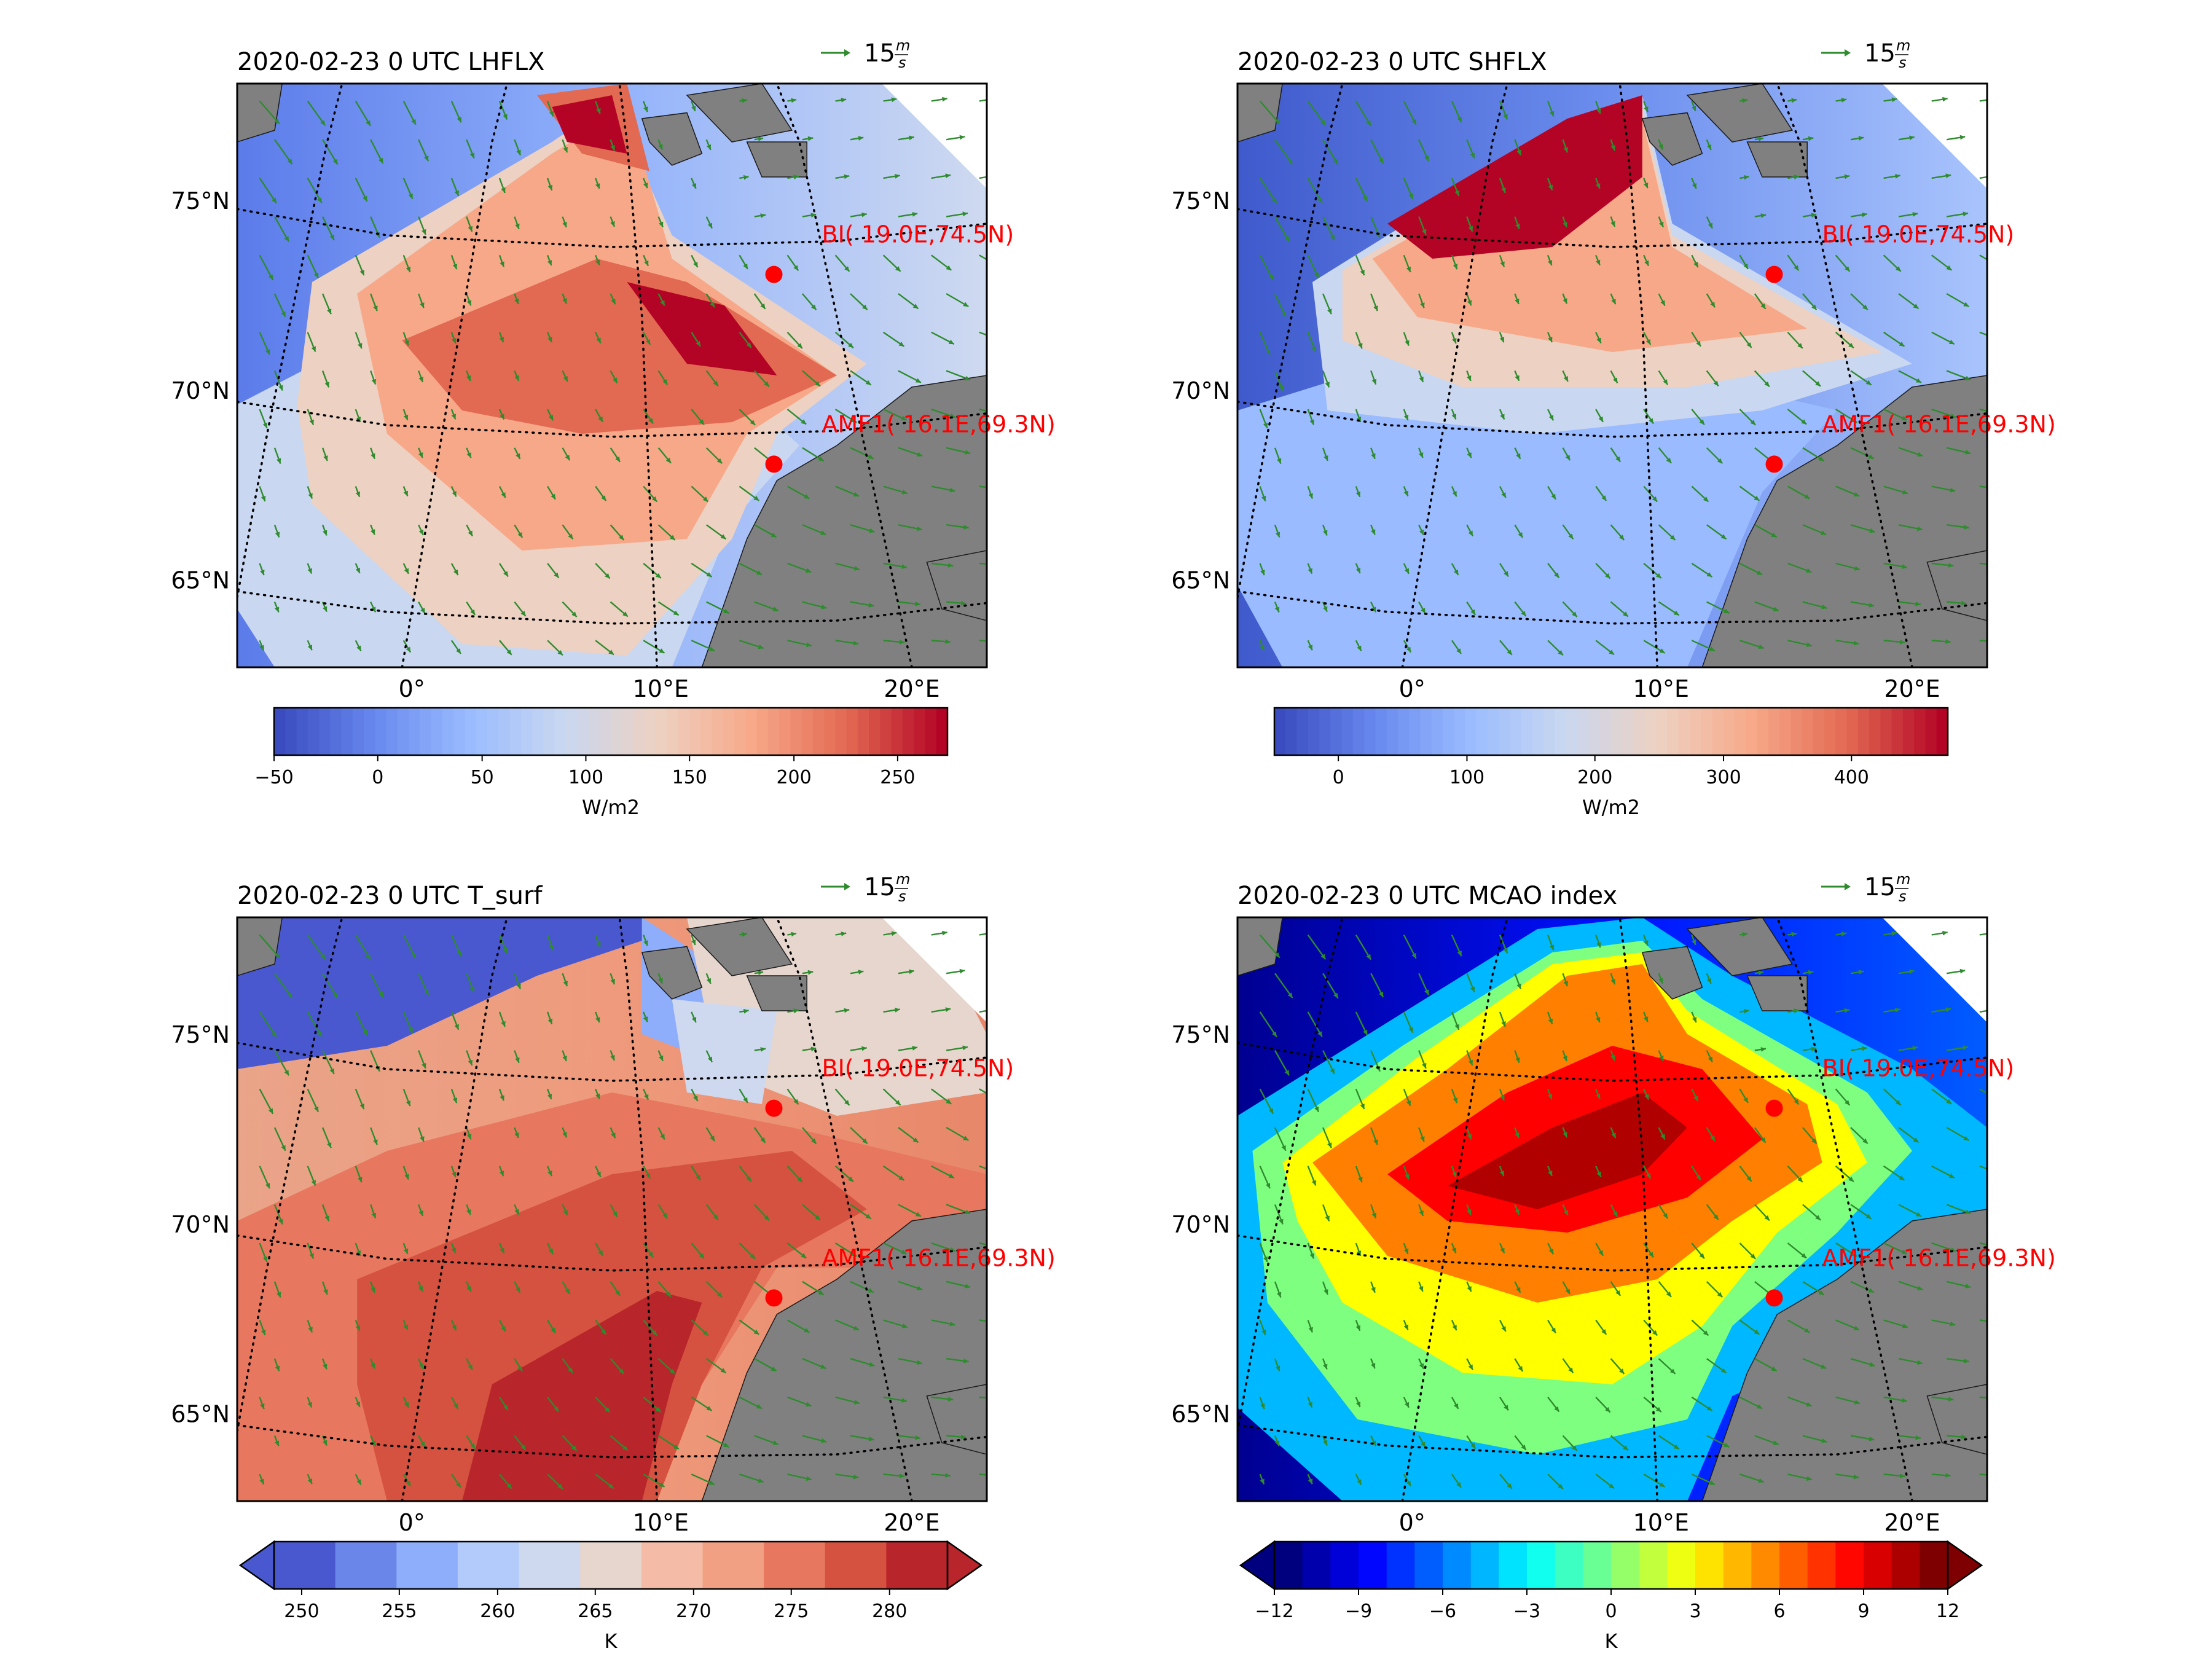 This screenshot has width=2212, height=1659. Describe the element at coordinates (1200, 580) in the screenshot. I see `lat-label: 65°N` at that location.